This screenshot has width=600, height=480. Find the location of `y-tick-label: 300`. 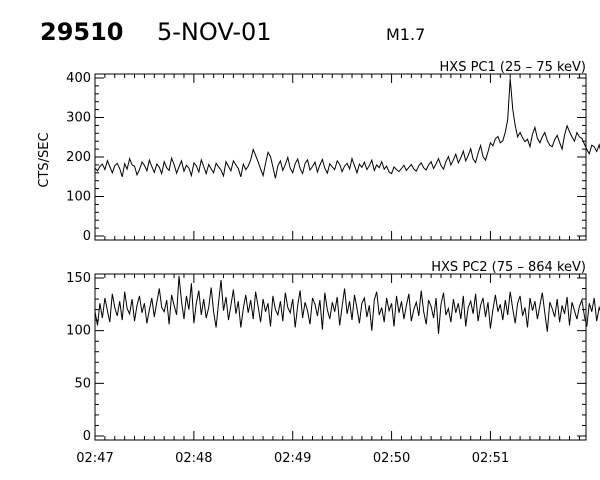

y-tick-label: 300 is located at coordinates (78, 118).